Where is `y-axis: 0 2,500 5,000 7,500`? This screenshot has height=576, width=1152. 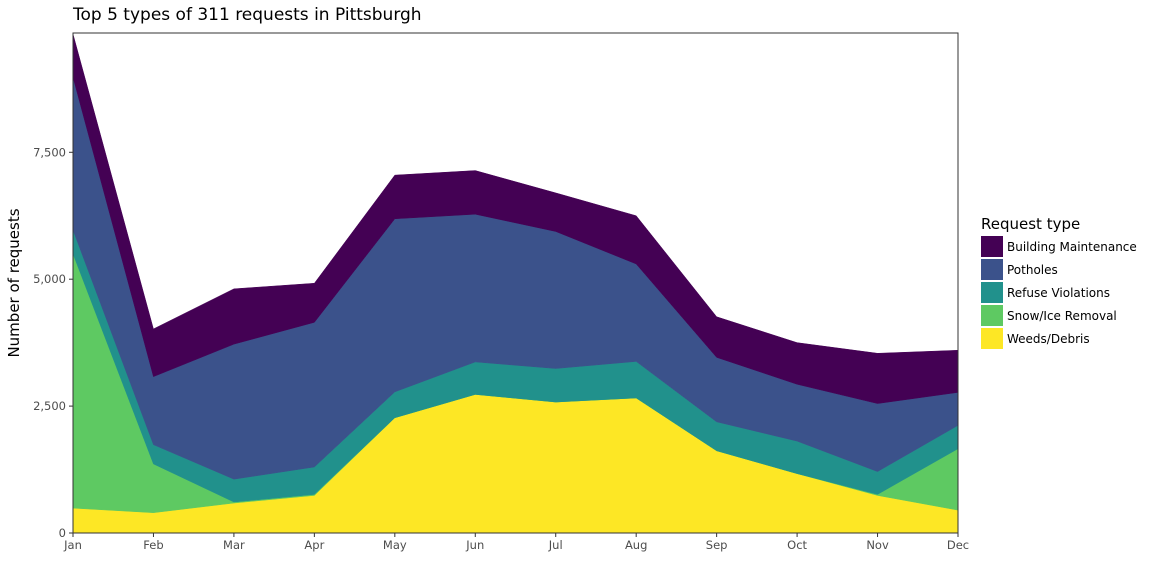 y-axis: 0 2,500 5,000 7,500 is located at coordinates (53, 342).